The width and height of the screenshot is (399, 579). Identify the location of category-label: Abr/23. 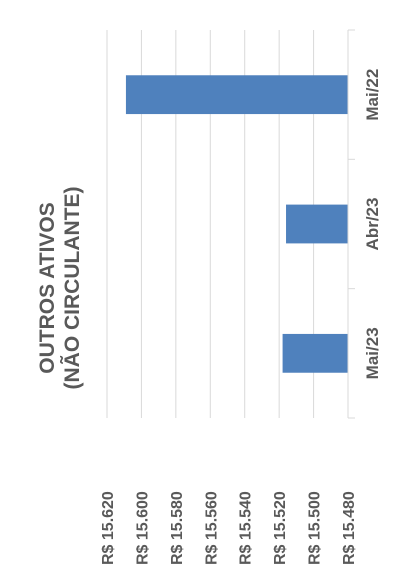
(372, 224).